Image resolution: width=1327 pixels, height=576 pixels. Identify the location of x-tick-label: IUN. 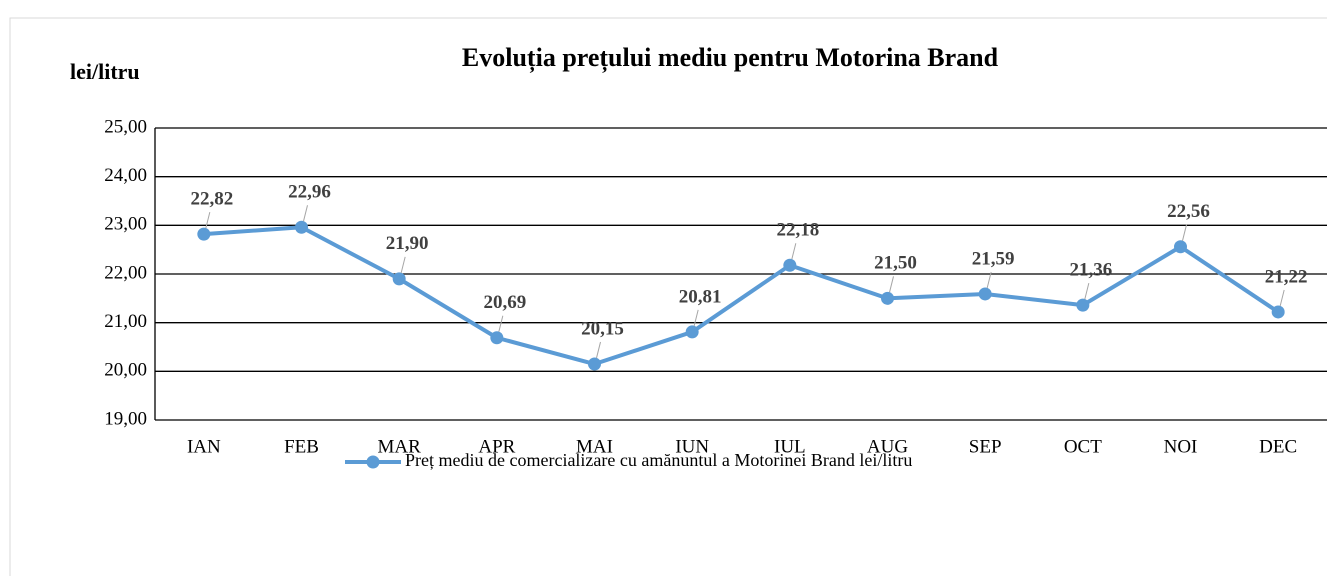
(692, 446).